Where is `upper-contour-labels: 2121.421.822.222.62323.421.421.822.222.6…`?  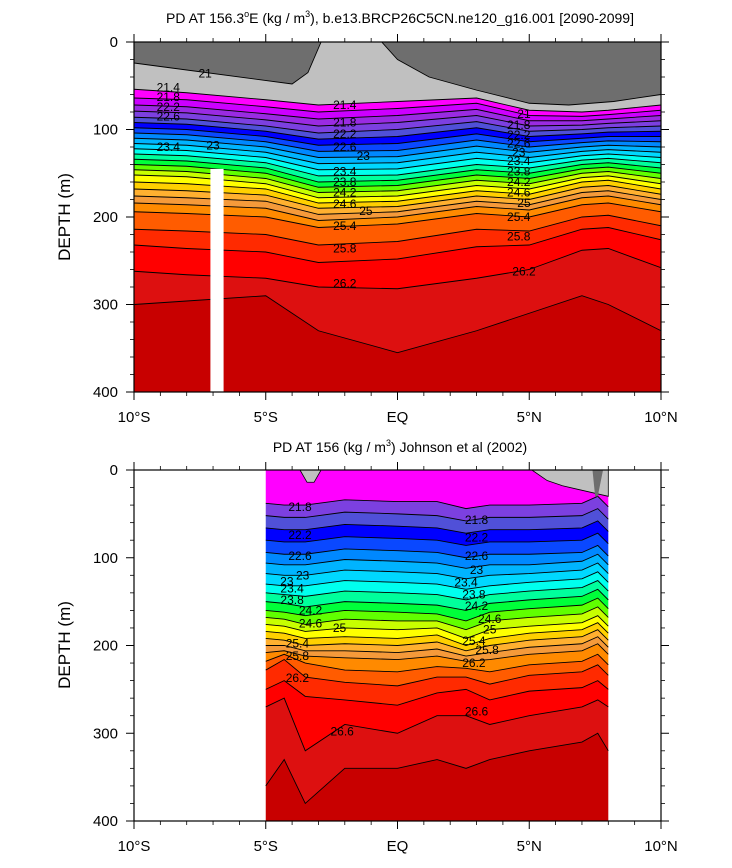
upper-contour-labels: 2121.421.822.222.62323.421.421.822.222.6… is located at coordinates (346, 179).